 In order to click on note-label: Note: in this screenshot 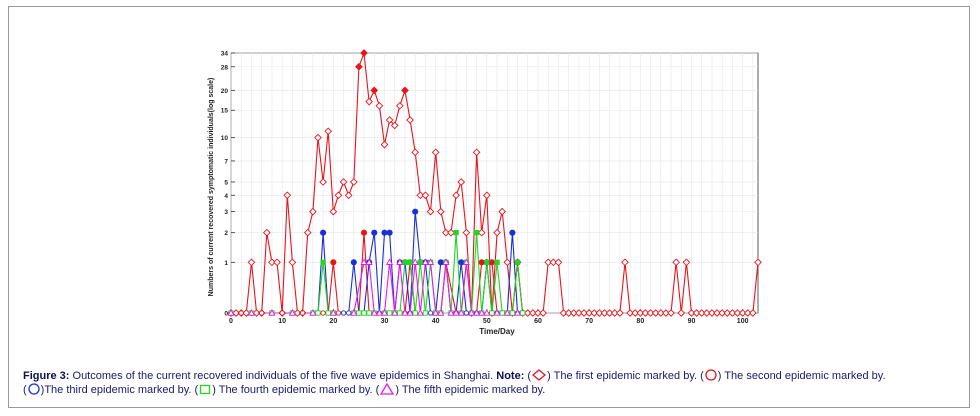, I will do `click(510, 376)`.